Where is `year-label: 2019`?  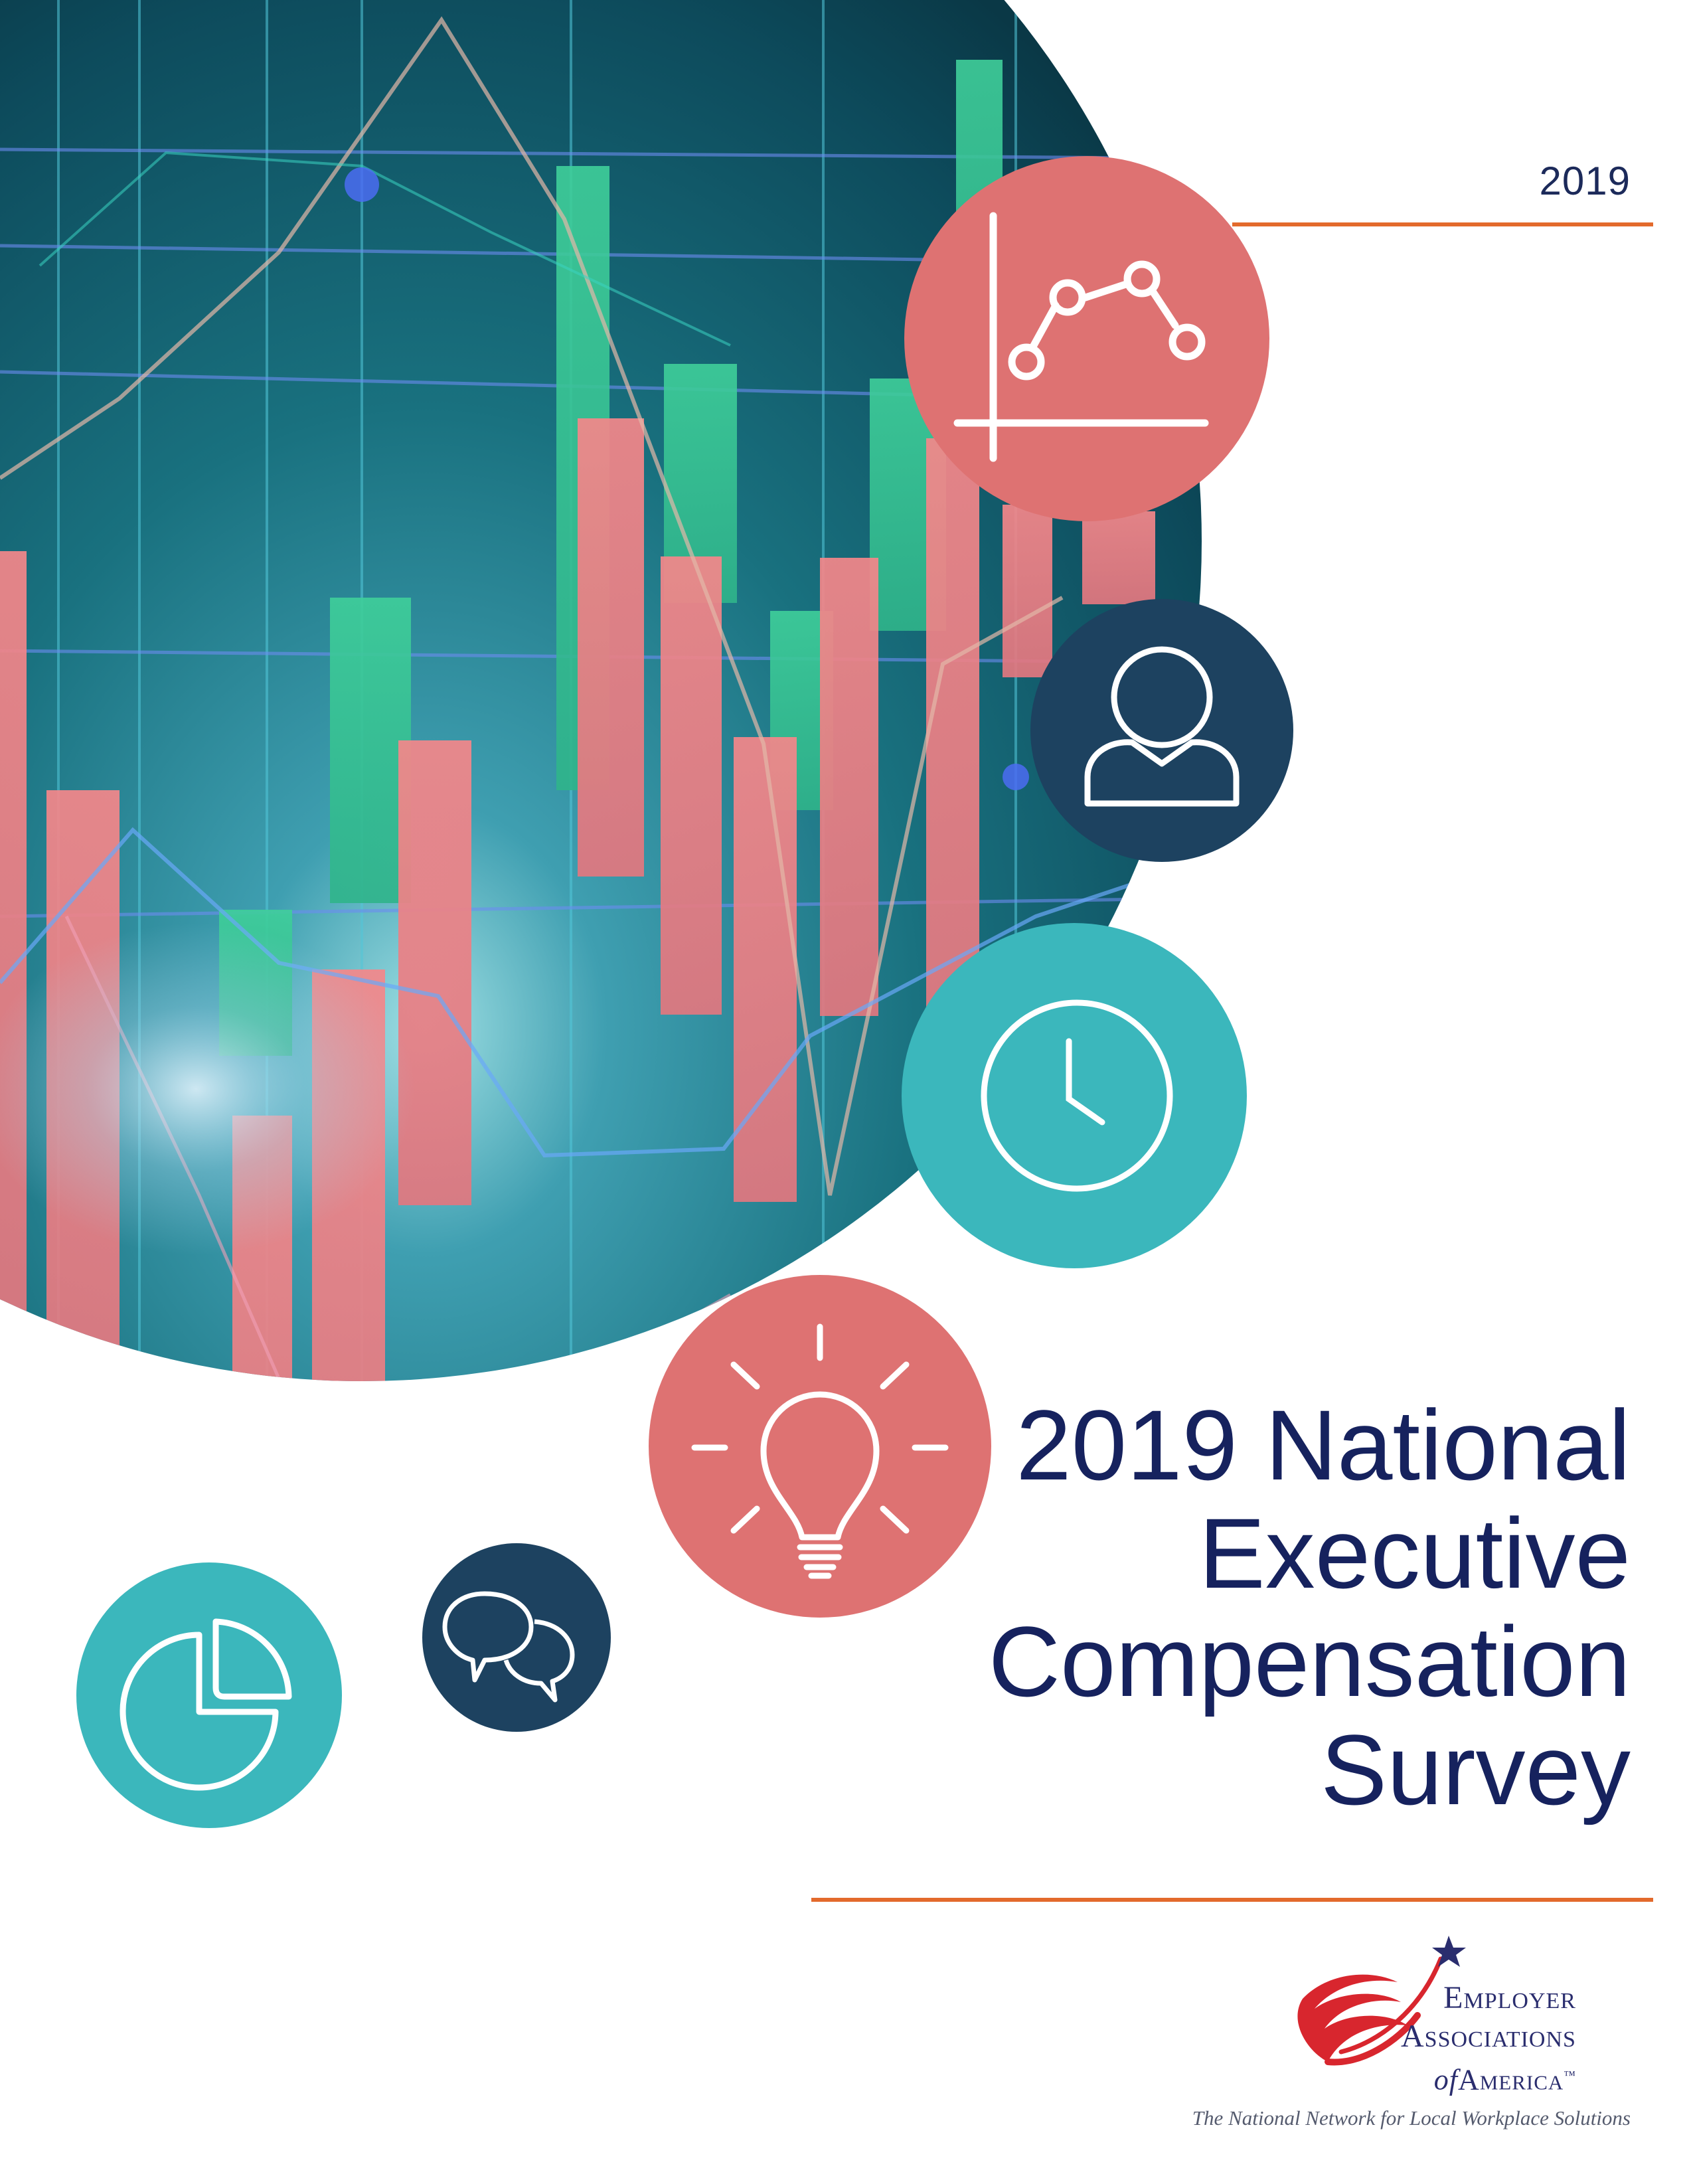 year-label: 2019 is located at coordinates (1585, 181).